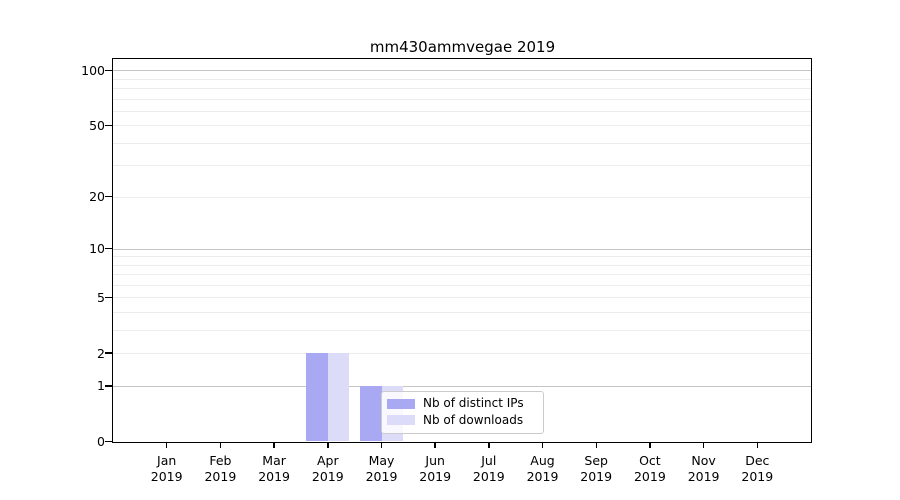  I want to click on x-tick-month: Jan, so click(167, 460).